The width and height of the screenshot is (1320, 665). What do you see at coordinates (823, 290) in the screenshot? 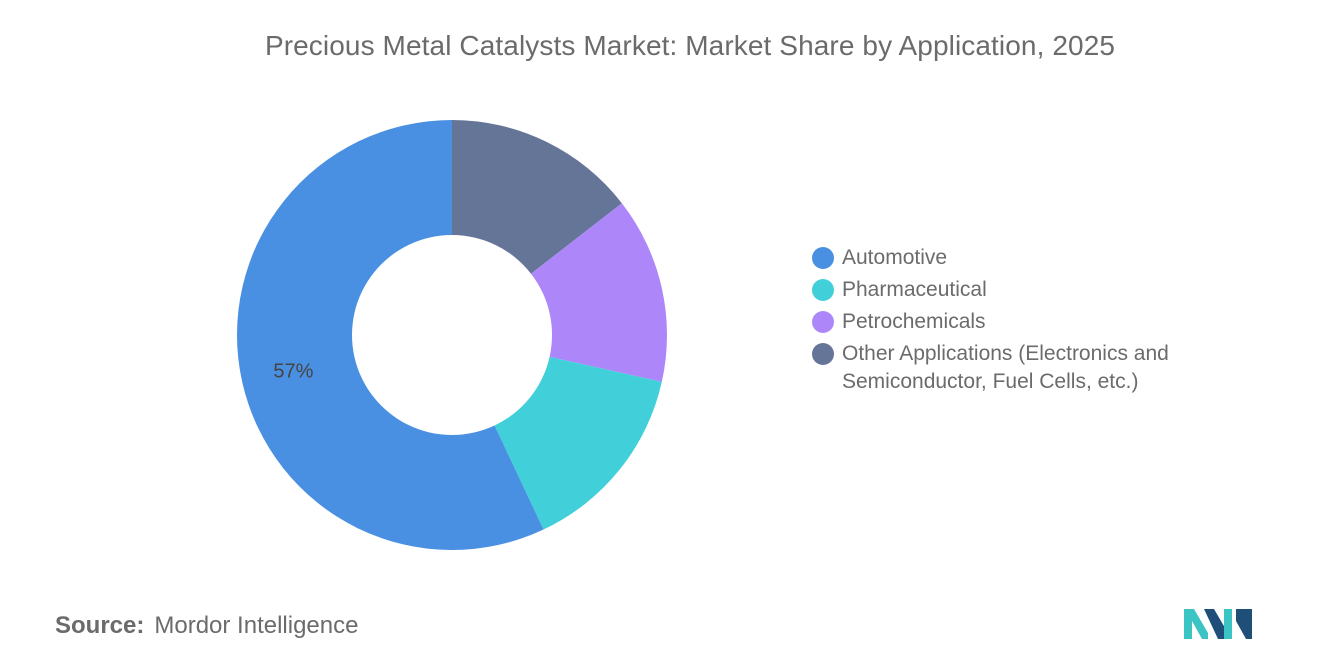
I see `legend-swatch-pharmaceutical` at bounding box center [823, 290].